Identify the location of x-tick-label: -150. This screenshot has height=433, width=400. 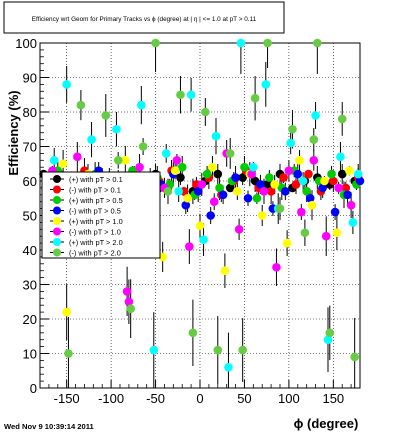
(67, 398).